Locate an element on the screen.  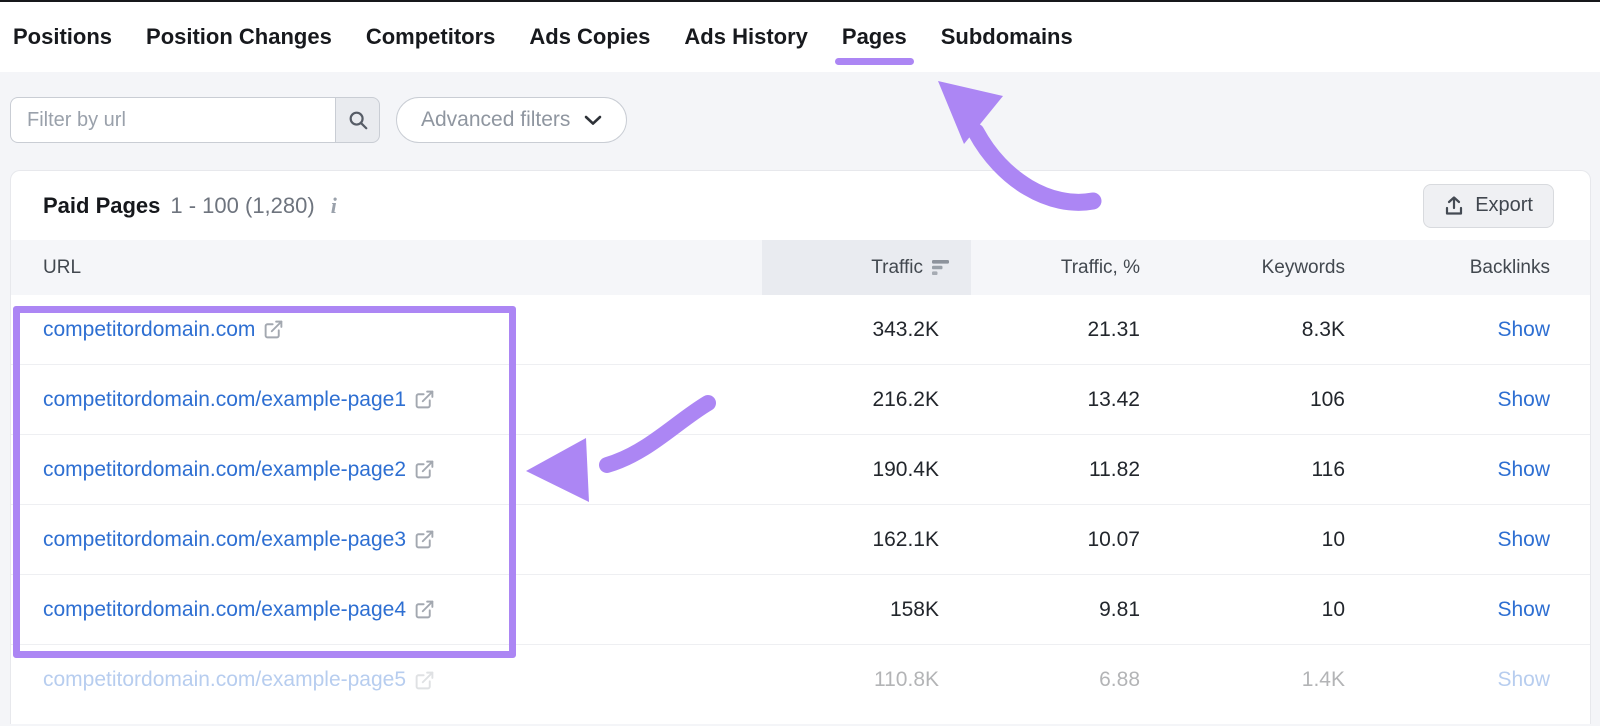
traffic-value: 190.4K is located at coordinates (905, 469).